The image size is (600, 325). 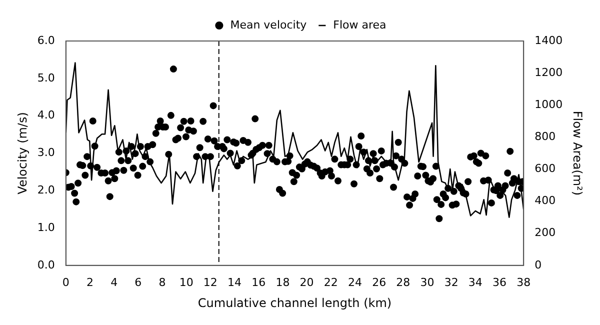 What do you see at coordinates (379, 282) in the screenshot?
I see `x-tick-label: 26` at bounding box center [379, 282].